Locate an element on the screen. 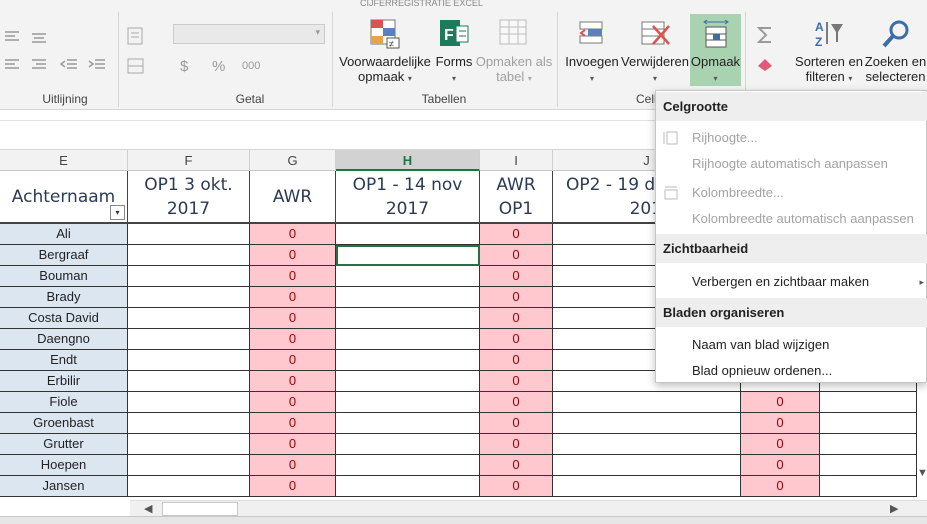 This screenshot has height=524, width=927. cell-name: Bouman is located at coordinates (64, 276).